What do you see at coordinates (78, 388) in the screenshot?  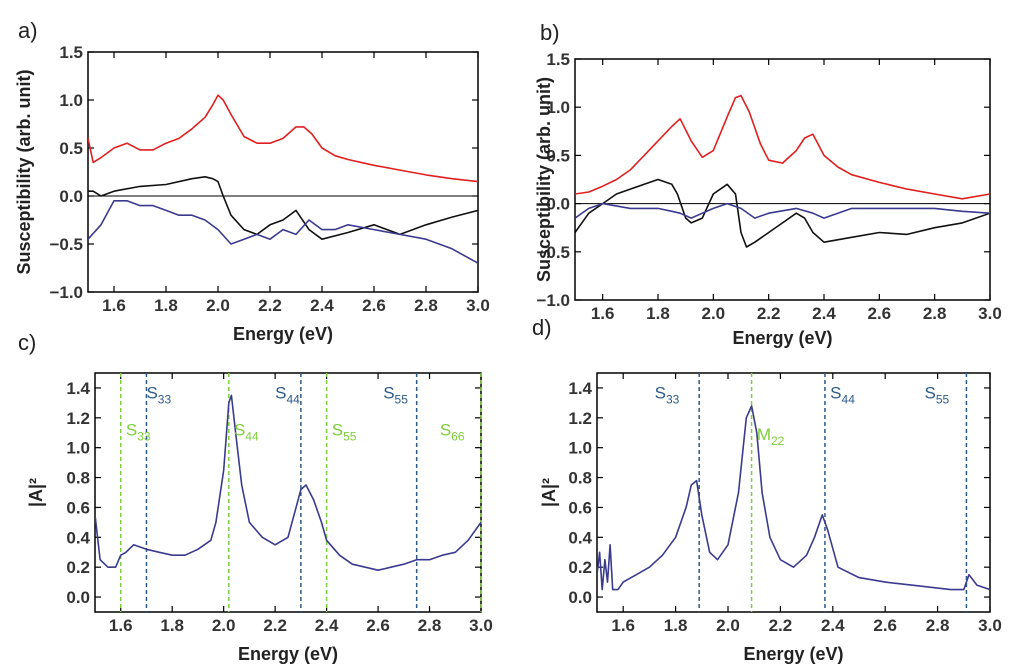 I see `y-tick-label: 1.4` at bounding box center [78, 388].